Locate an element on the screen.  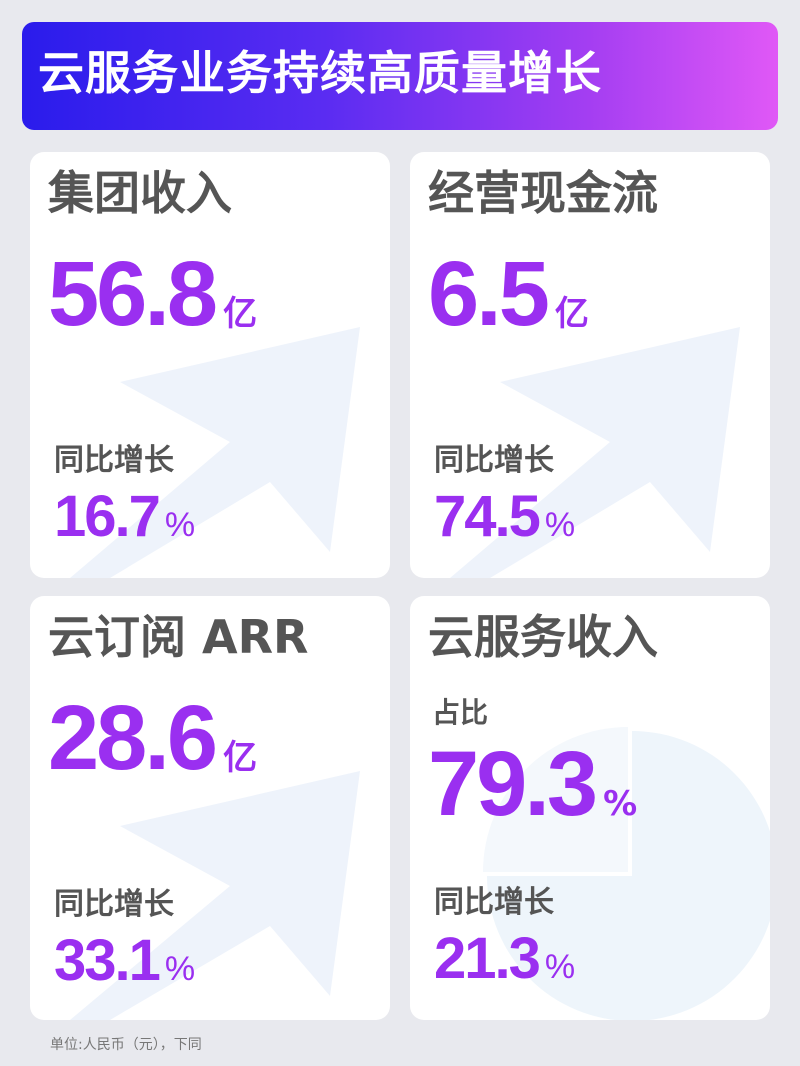
title-banner: 云服务业务持续高质量增长 is located at coordinates (400, 76).